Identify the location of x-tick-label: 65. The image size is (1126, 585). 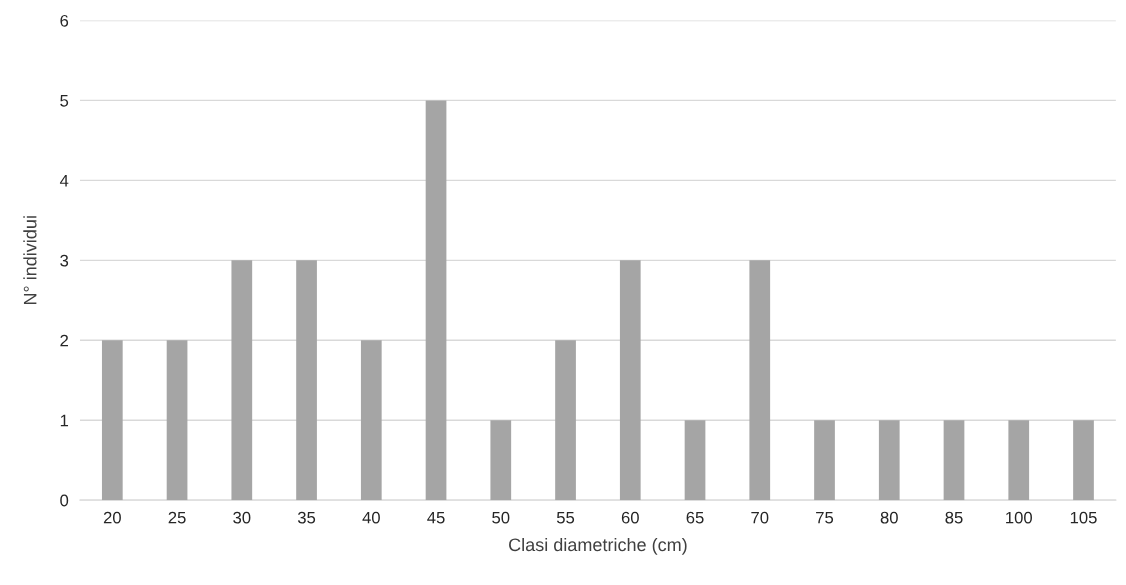
(695, 517).